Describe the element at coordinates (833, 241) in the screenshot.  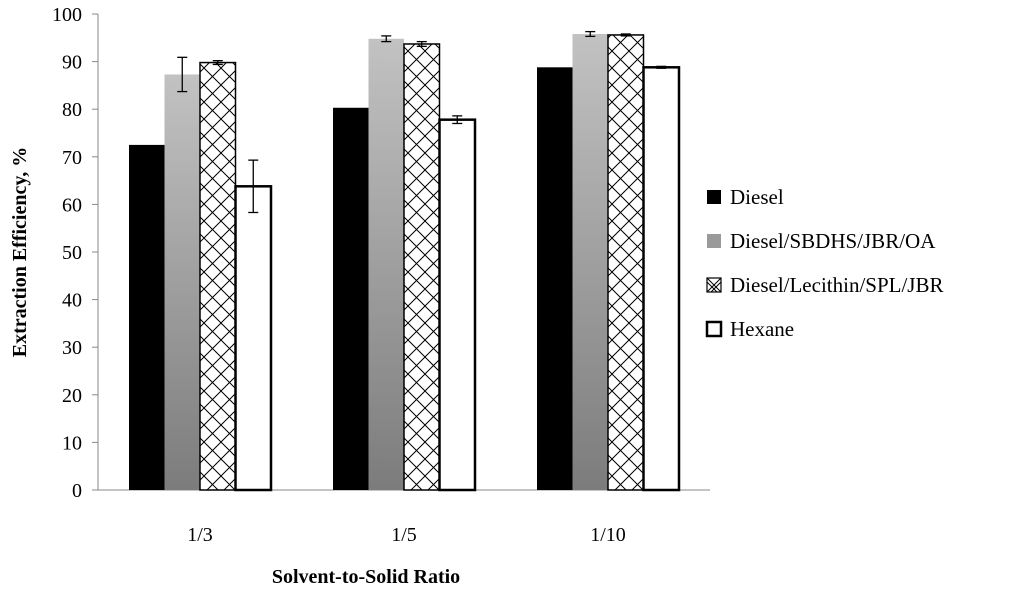
I see `legend-label: Diesel/SBDHS/JBR/OA` at that location.